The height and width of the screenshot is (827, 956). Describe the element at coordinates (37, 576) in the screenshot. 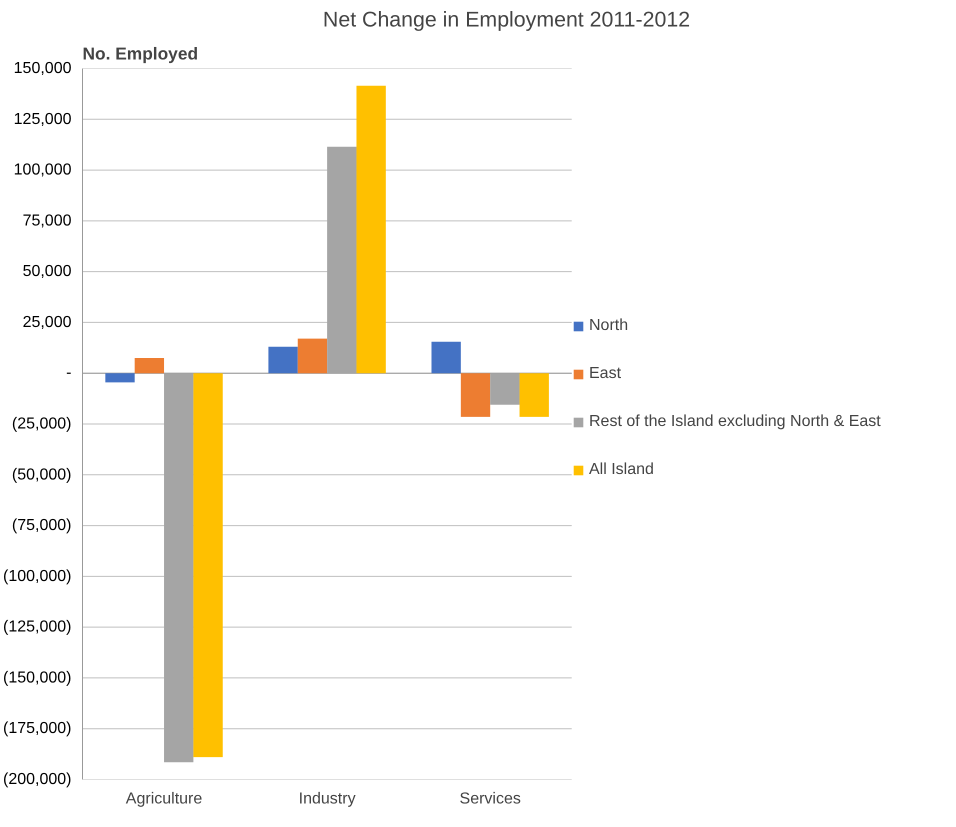

I see `y-tick-label: (100,000)` at that location.